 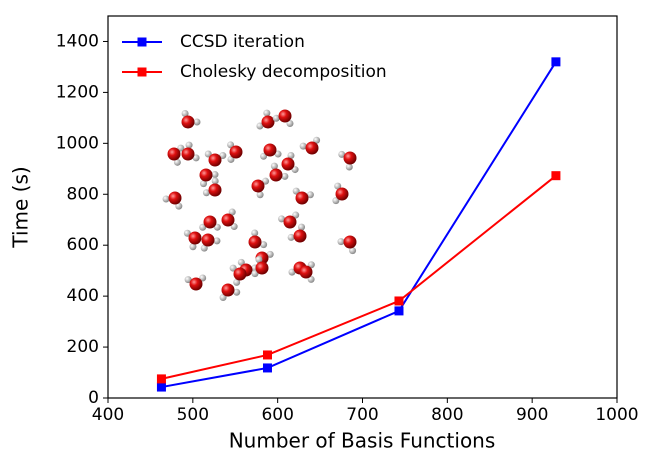 What do you see at coordinates (532, 415) in the screenshot?
I see `x-tick-label: 900` at bounding box center [532, 415].